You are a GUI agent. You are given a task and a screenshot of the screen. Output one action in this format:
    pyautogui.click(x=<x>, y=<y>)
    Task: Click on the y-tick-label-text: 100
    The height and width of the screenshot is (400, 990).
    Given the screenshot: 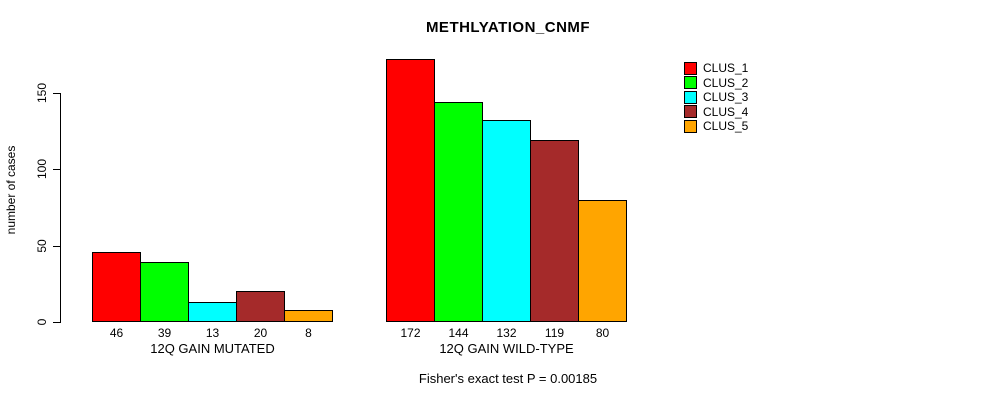 What is the action you would take?
    pyautogui.click(x=42, y=169)
    